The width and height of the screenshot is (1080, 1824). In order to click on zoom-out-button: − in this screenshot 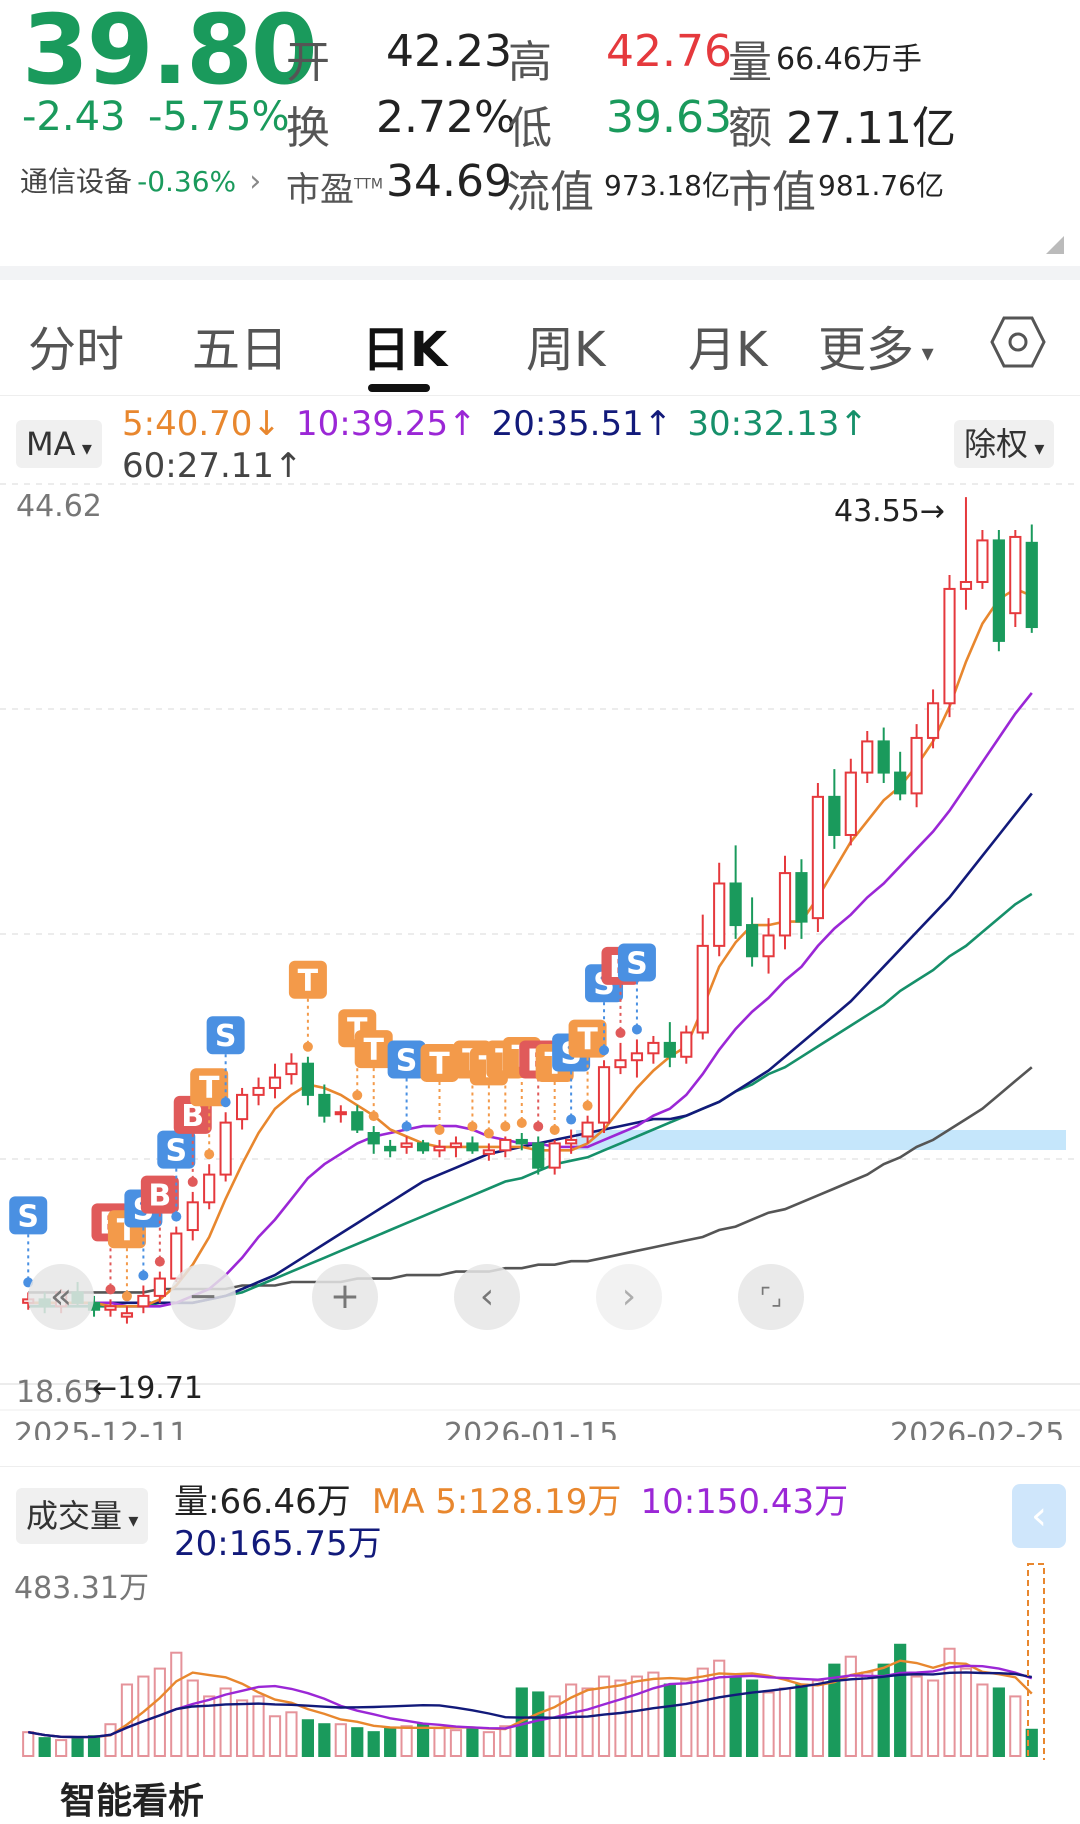, I will do `click(203, 1297)`.